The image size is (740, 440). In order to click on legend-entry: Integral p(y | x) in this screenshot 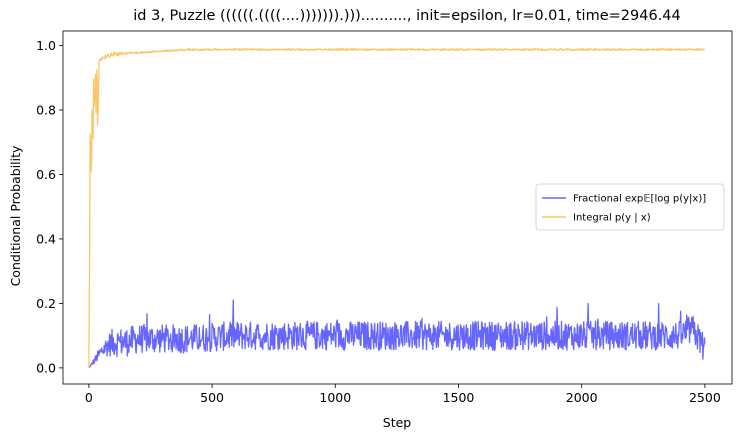, I will do `click(612, 218)`.